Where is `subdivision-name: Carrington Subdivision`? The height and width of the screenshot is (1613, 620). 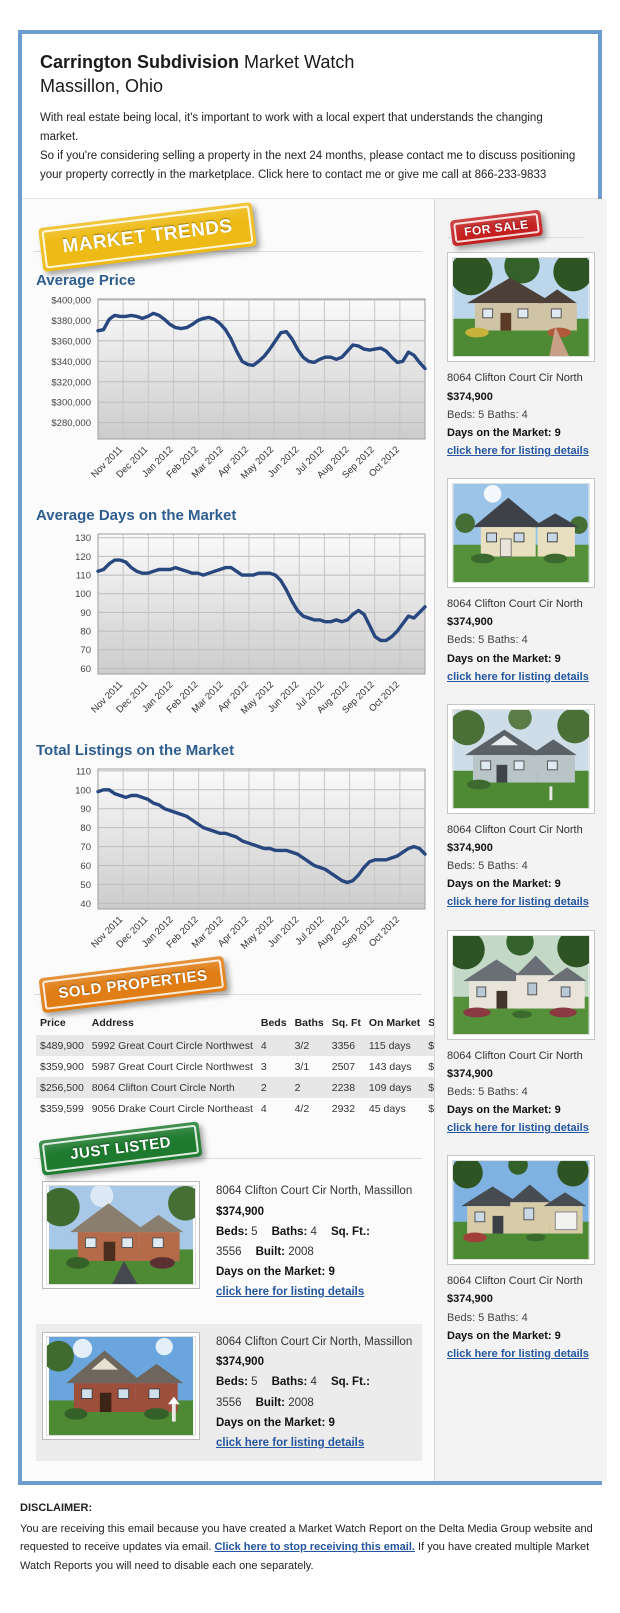 subdivision-name: Carrington Subdivision is located at coordinates (140, 62).